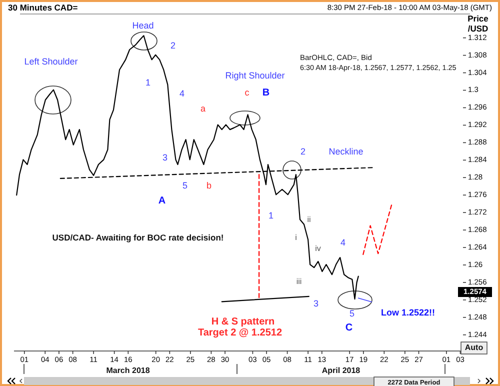 The image size is (500, 386). Describe the element at coordinates (209, 185) in the screenshot. I see `annotation: b` at that location.